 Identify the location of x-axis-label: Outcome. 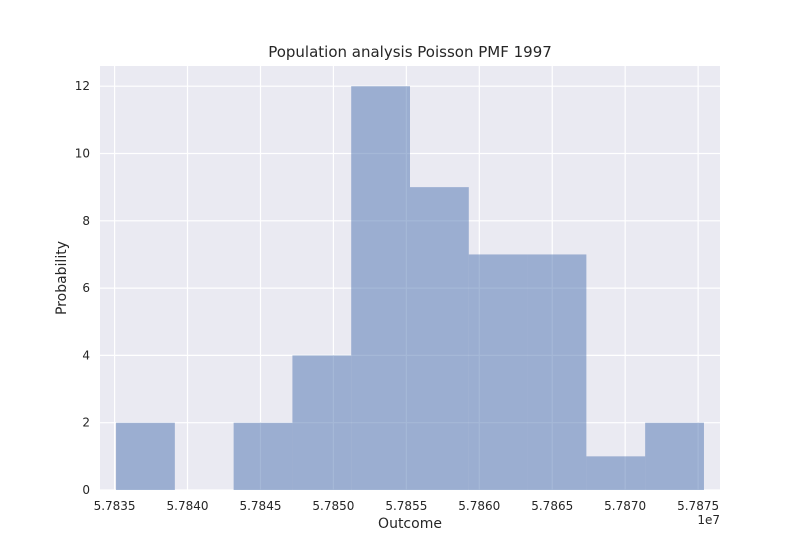
(410, 524).